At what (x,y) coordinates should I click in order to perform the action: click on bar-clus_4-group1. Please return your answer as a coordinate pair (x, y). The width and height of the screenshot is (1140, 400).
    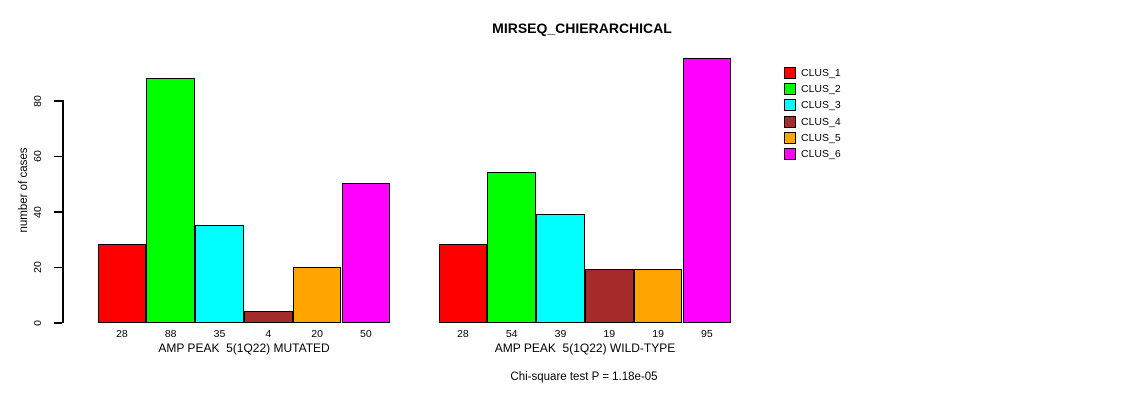
    Looking at the image, I should click on (268, 316).